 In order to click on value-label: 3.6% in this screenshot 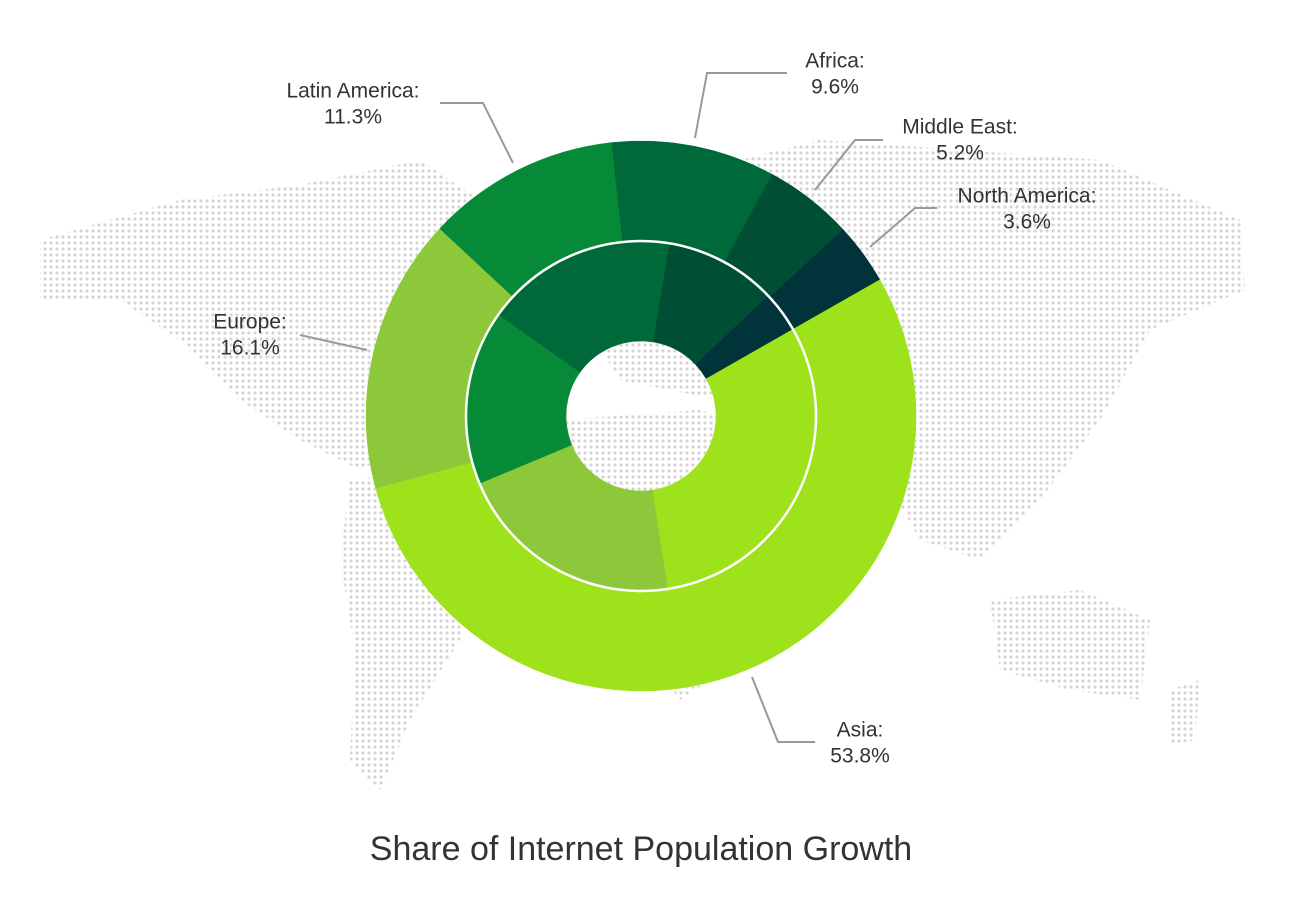, I will do `click(1027, 222)`.